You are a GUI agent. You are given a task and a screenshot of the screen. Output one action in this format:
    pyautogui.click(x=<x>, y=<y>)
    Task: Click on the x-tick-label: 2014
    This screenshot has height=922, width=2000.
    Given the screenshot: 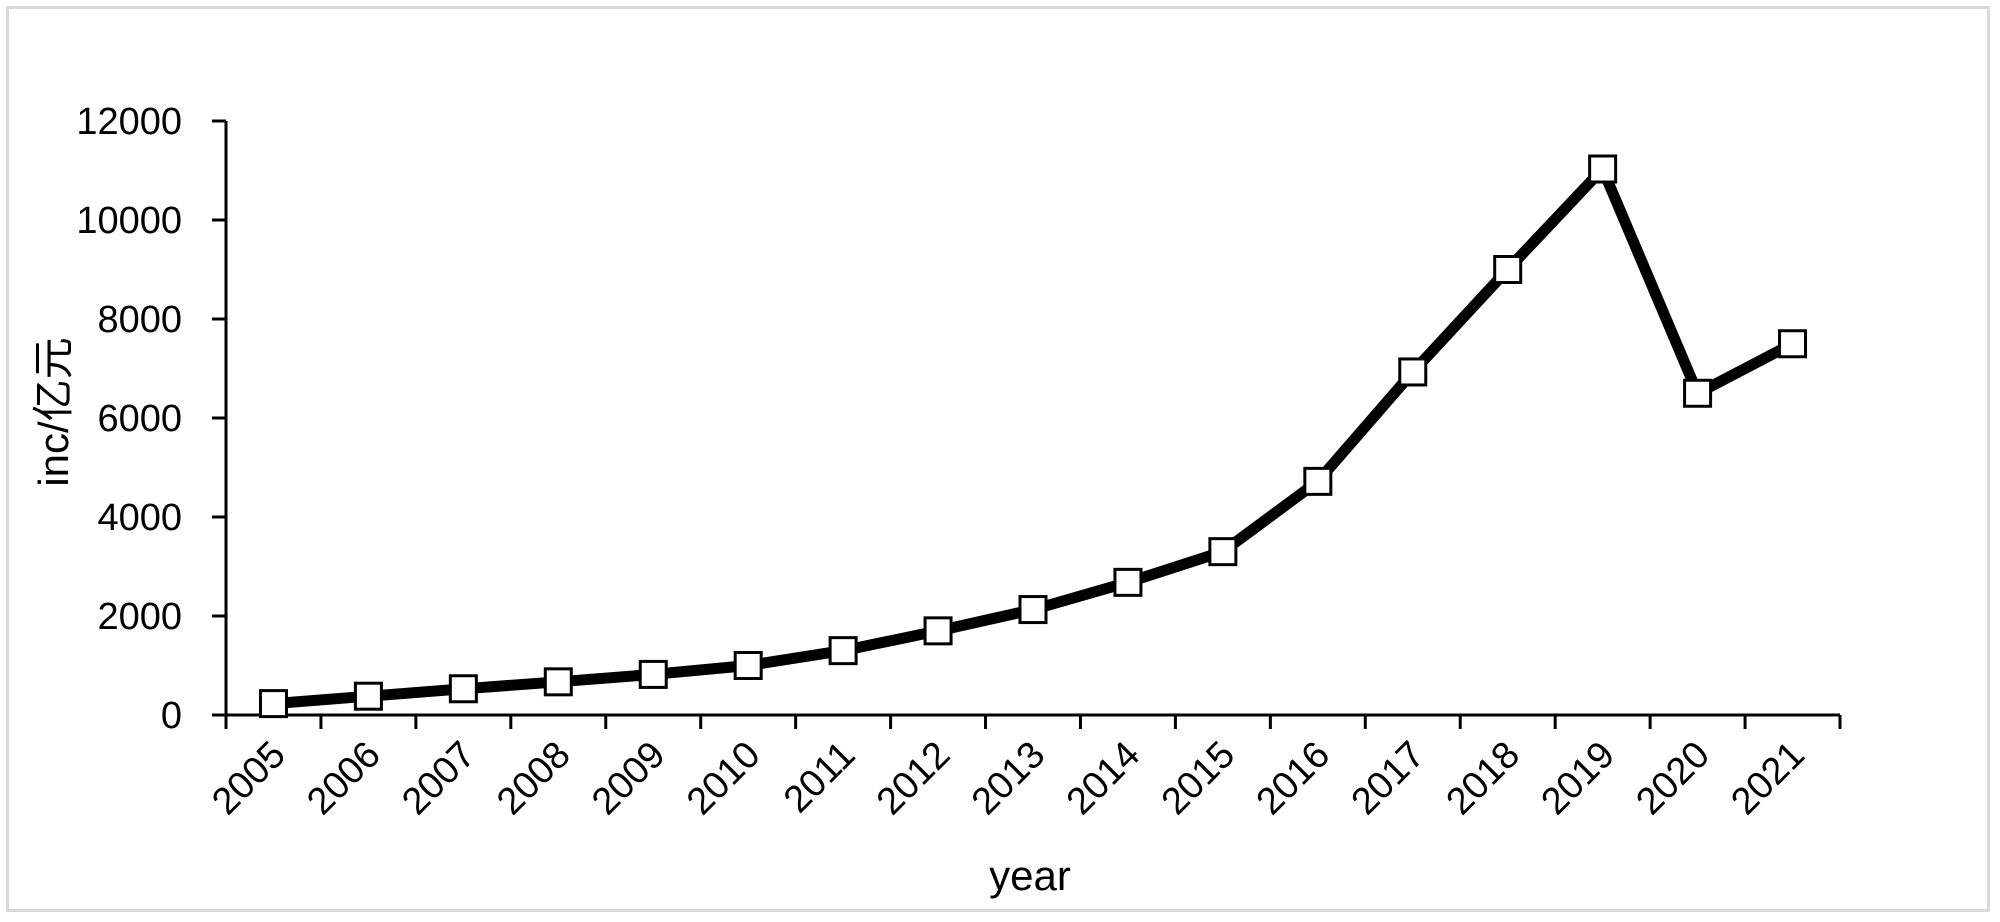 What is the action you would take?
    pyautogui.click(x=1103, y=778)
    